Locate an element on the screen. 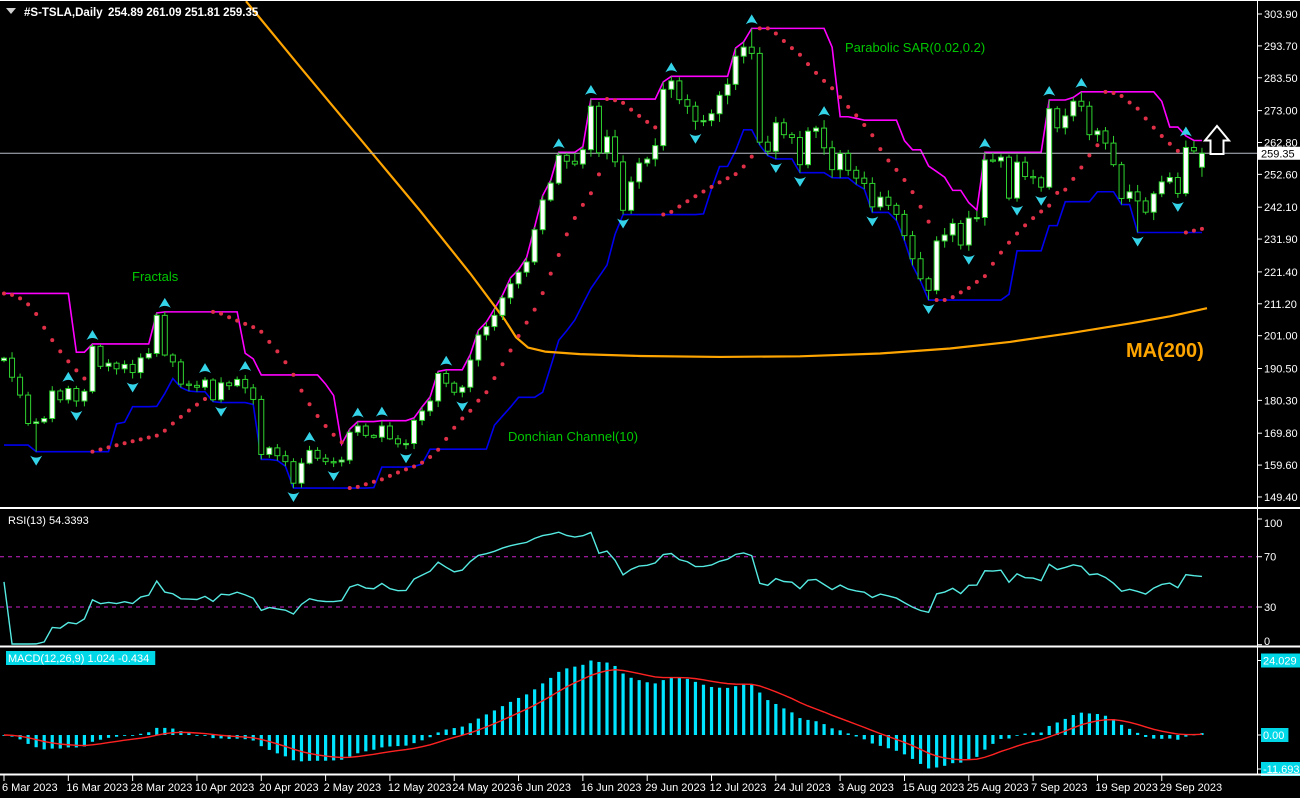 The width and height of the screenshot is (1300, 798). macd-label-group: MACD(12,26,9) 1.024 -0.434 is located at coordinates (81, 658).